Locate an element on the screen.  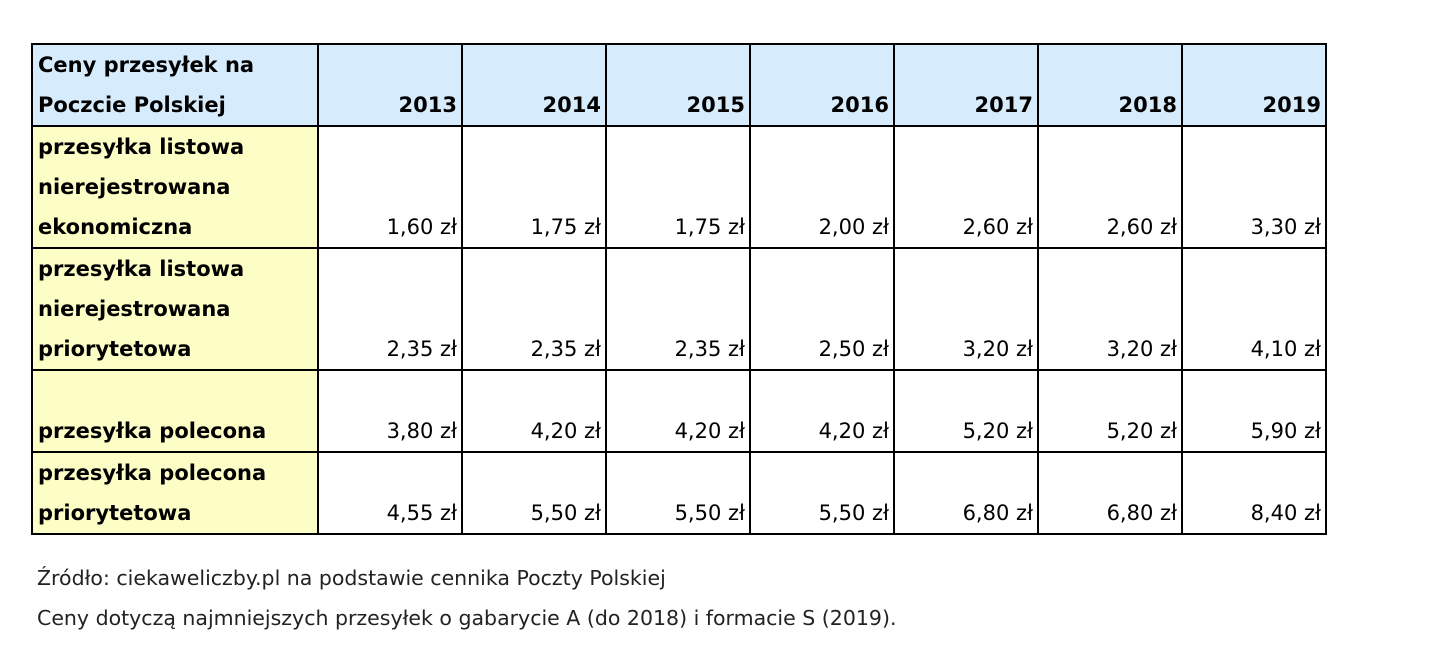
price-cell: 2,50 zł is located at coordinates (822, 309).